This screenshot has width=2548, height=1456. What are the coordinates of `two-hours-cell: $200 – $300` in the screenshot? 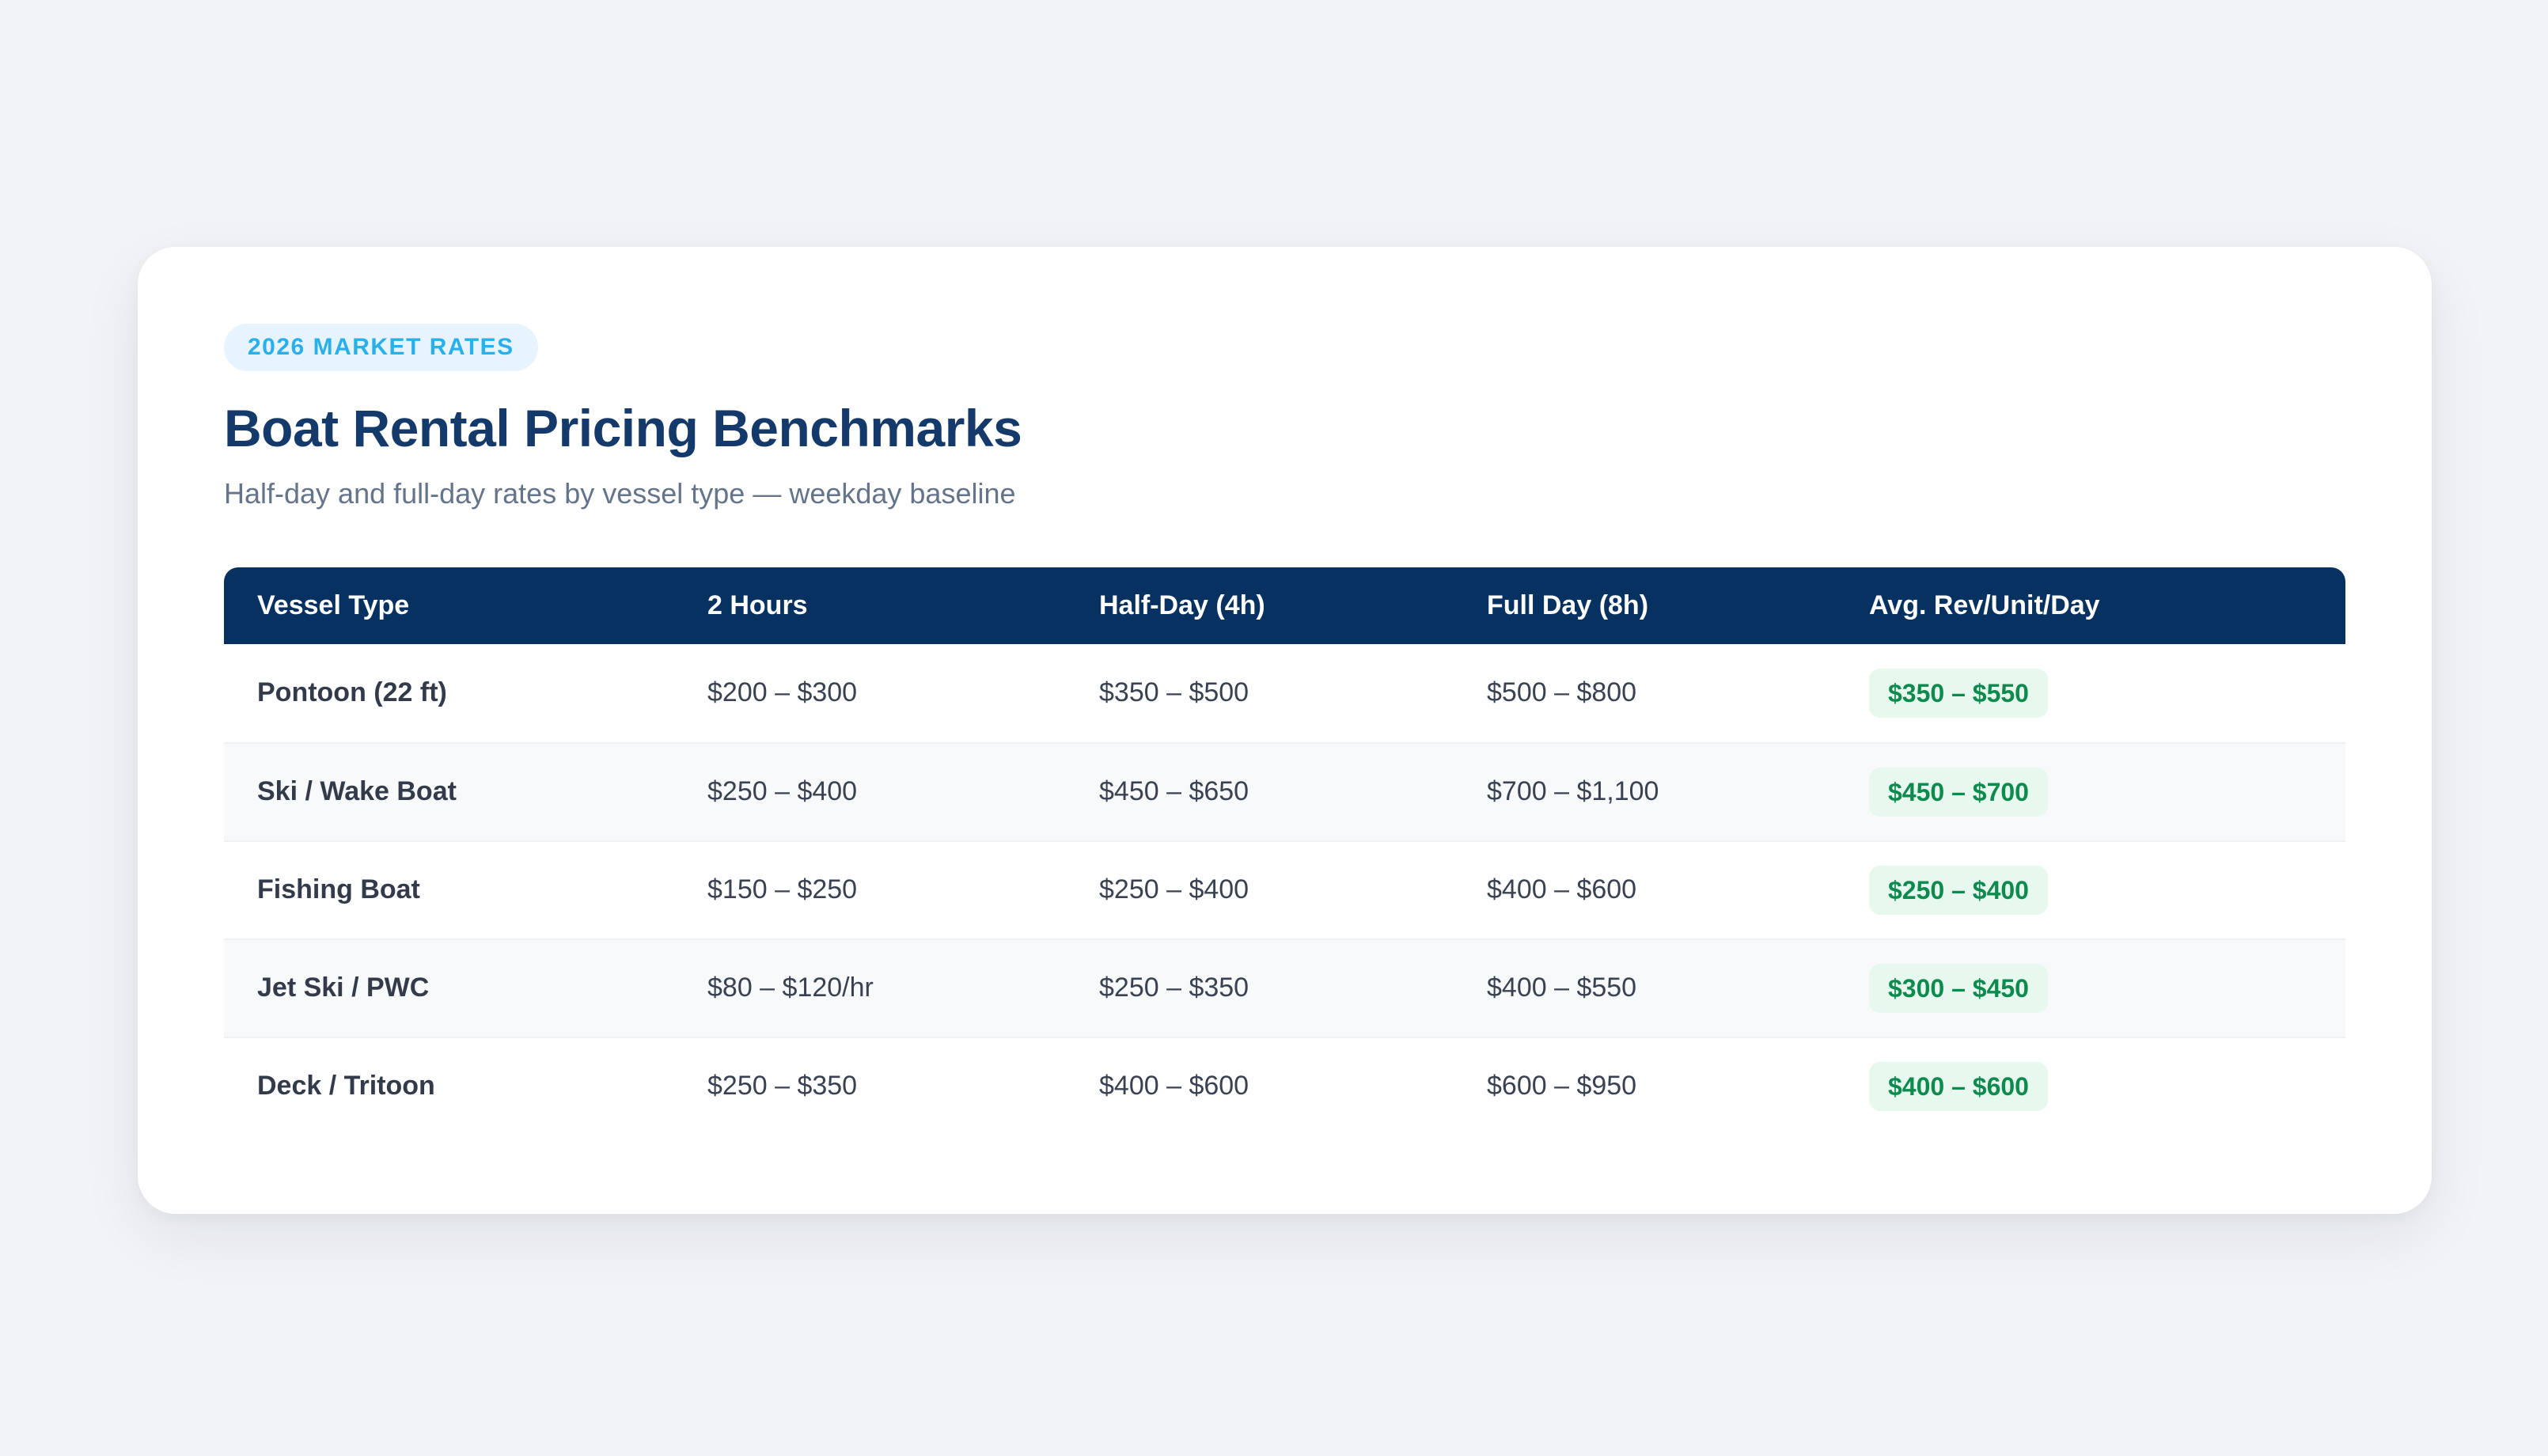 It's located at (782, 692).